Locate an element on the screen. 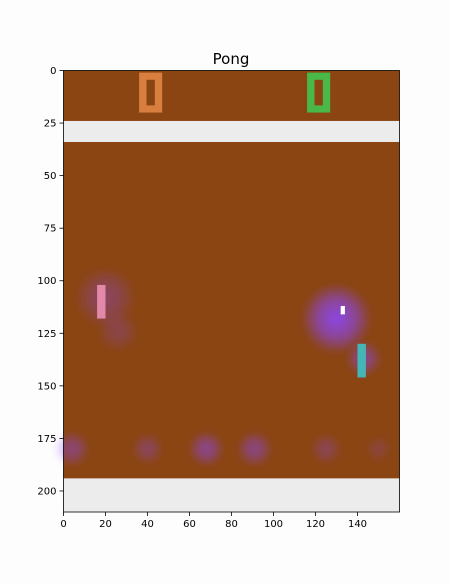 Image resolution: width=450 pixels, height=584 pixels. x-tick-label: 40 is located at coordinates (147, 524).